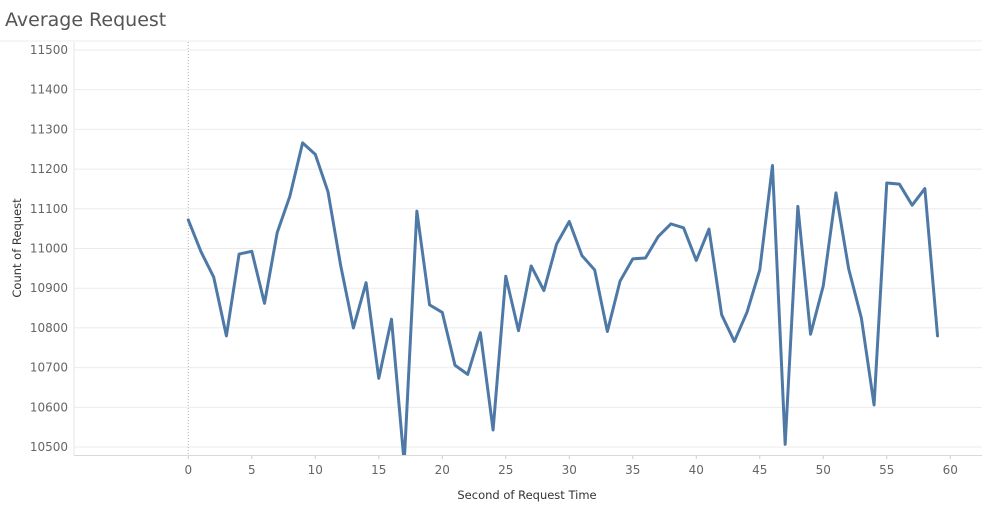 This screenshot has height=510, width=982. I want to click on x-tick-label: 50, so click(823, 470).